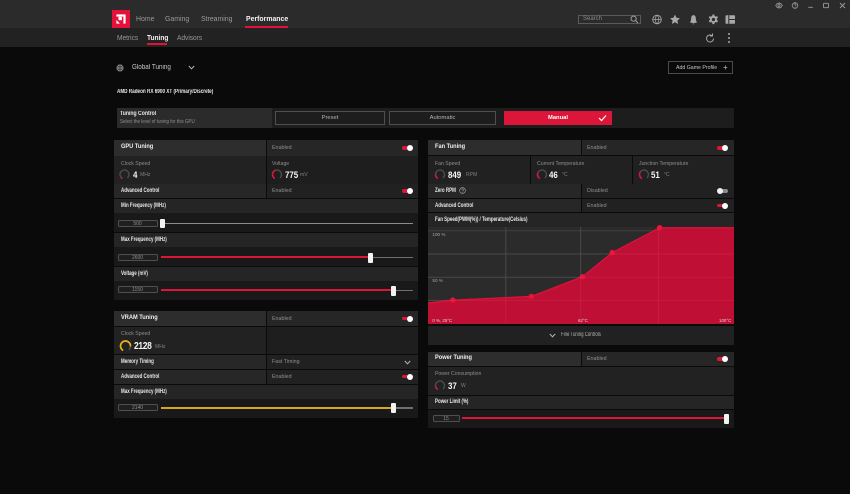 This screenshot has width=850, height=494. What do you see at coordinates (583, 320) in the screenshot?
I see `svg-text: 62°C` at bounding box center [583, 320].